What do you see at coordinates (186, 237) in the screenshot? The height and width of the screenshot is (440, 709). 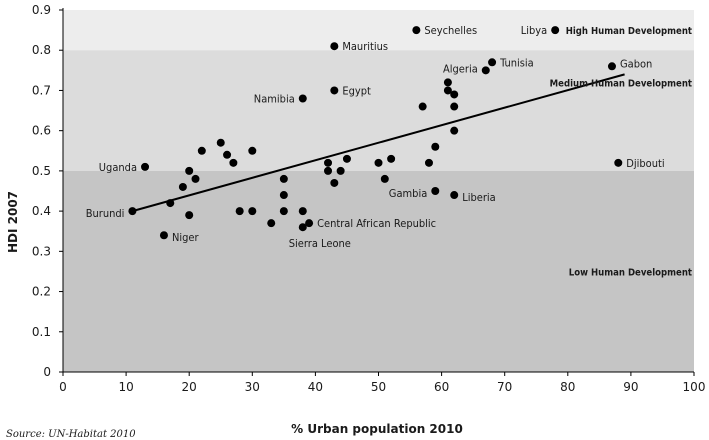 I see `point-label: Niger` at bounding box center [186, 237].